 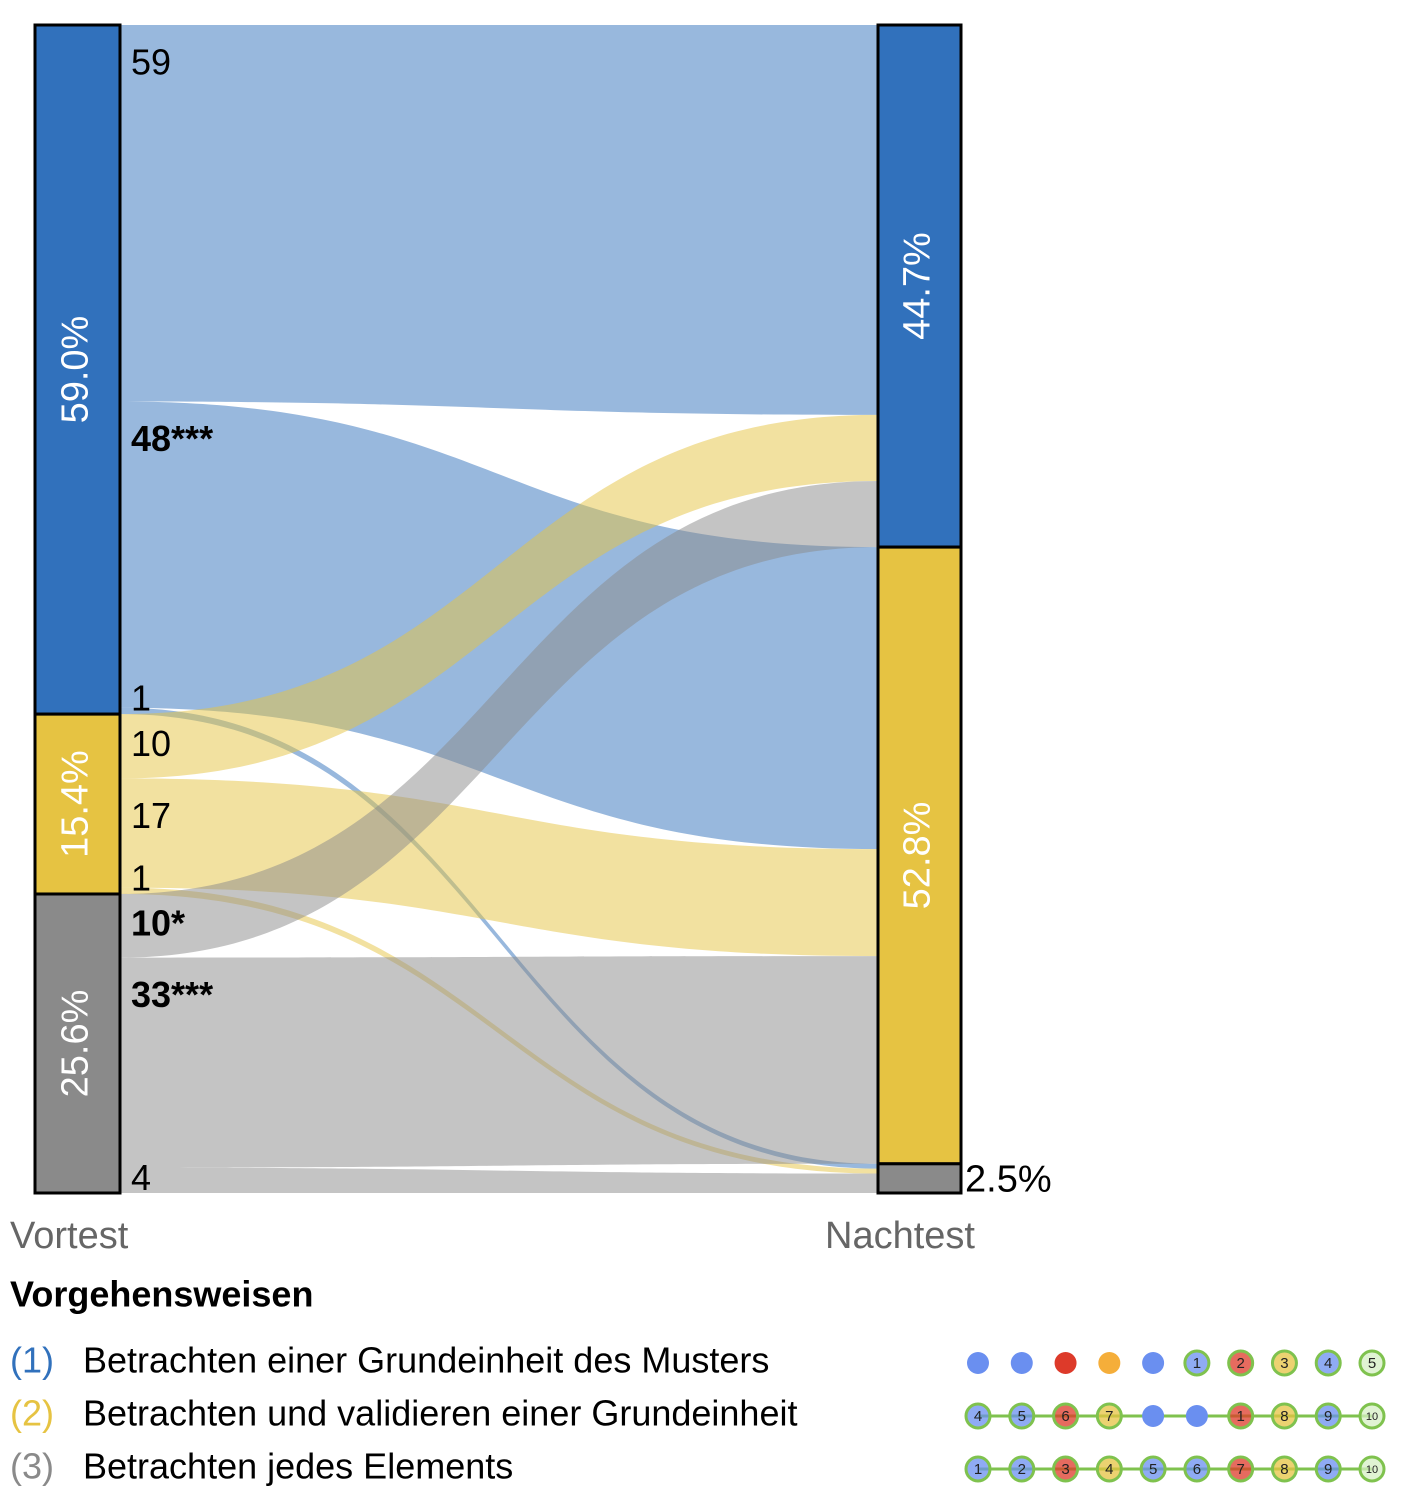 I want to click on flow-label: 59, so click(x=151, y=62).